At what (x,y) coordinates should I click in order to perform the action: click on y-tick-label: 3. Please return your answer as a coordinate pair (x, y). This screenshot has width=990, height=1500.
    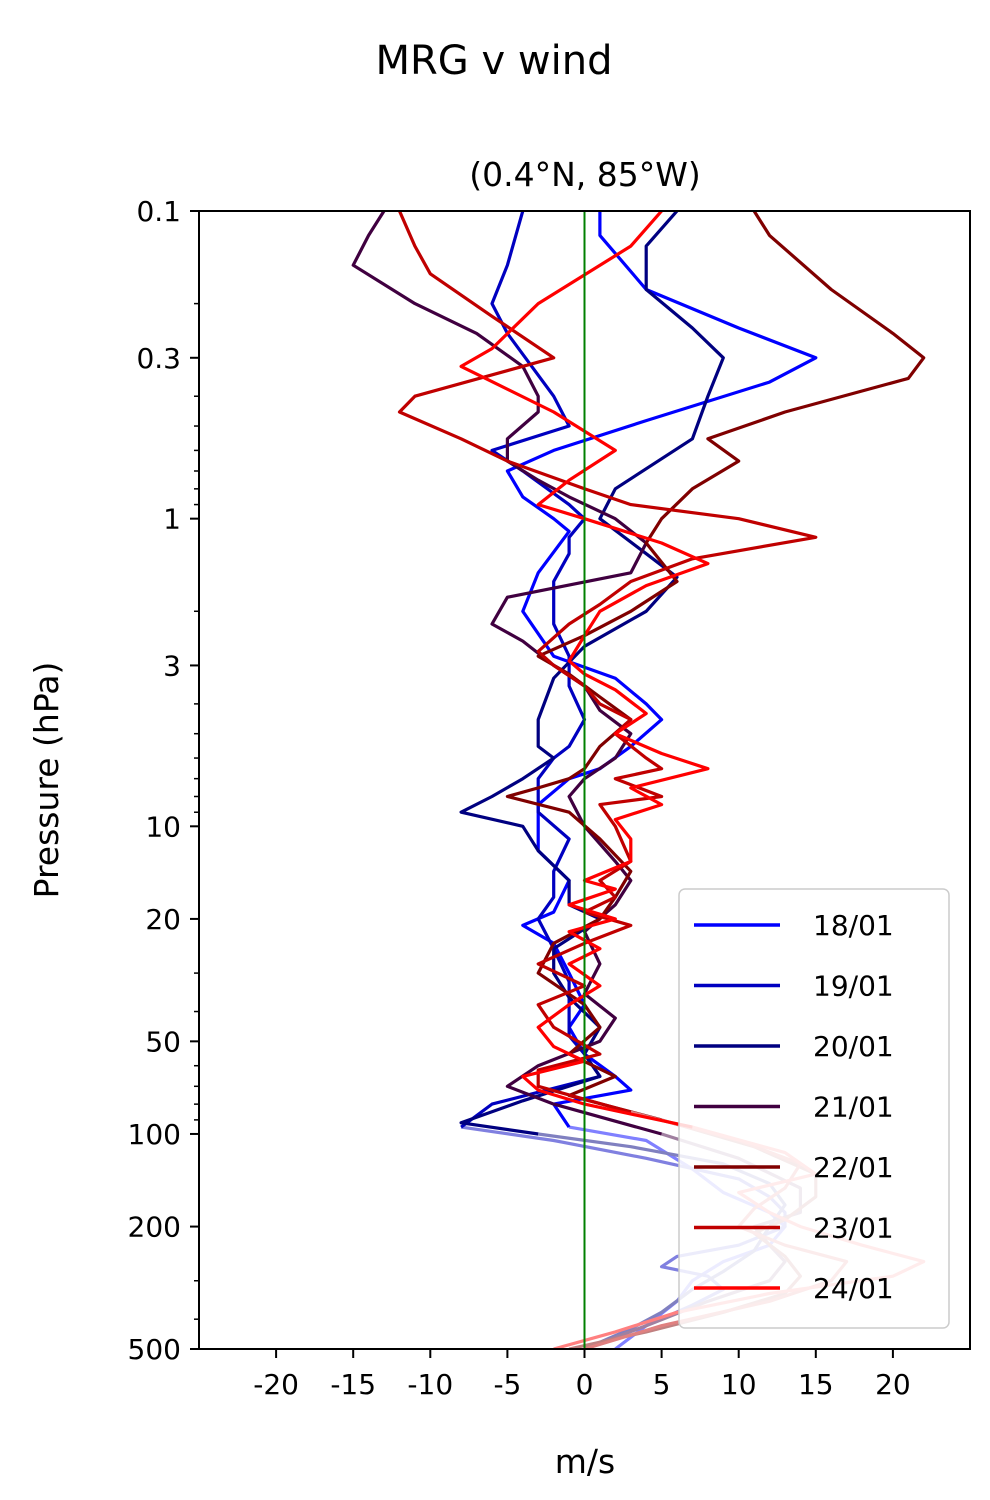
    Looking at the image, I should click on (172, 665).